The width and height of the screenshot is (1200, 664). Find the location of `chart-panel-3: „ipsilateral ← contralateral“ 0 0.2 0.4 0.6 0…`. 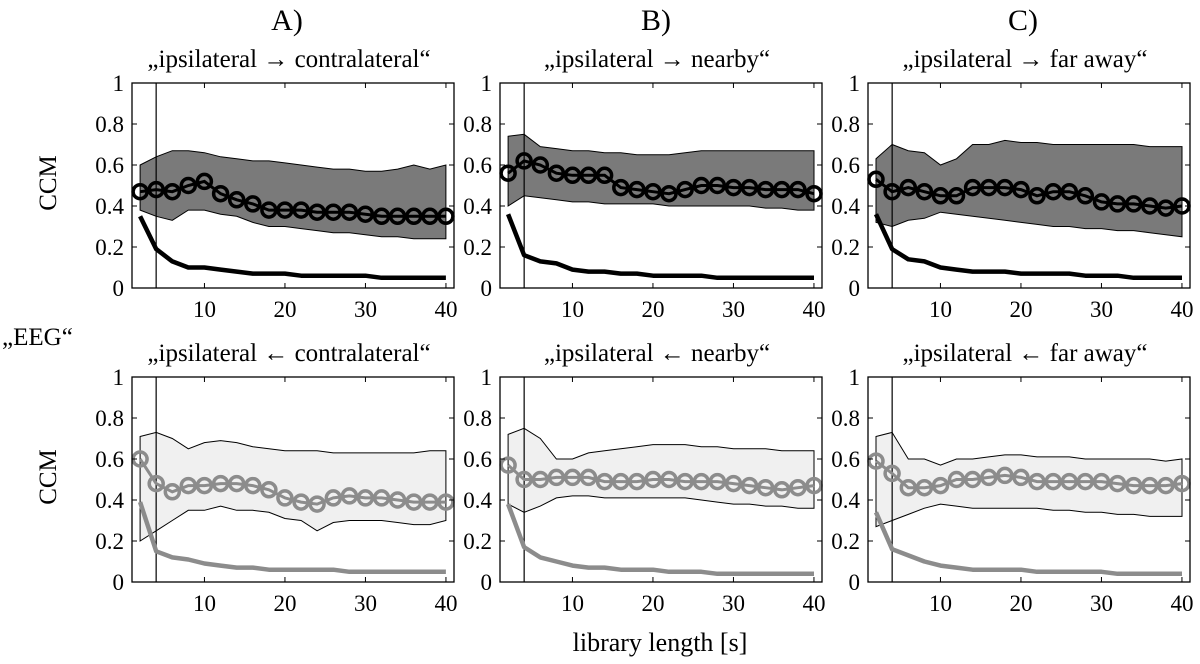

chart-panel-3: „ipsilateral ← contralateral“ 0 0.2 0.4 0.6 0… is located at coordinates (276, 478).